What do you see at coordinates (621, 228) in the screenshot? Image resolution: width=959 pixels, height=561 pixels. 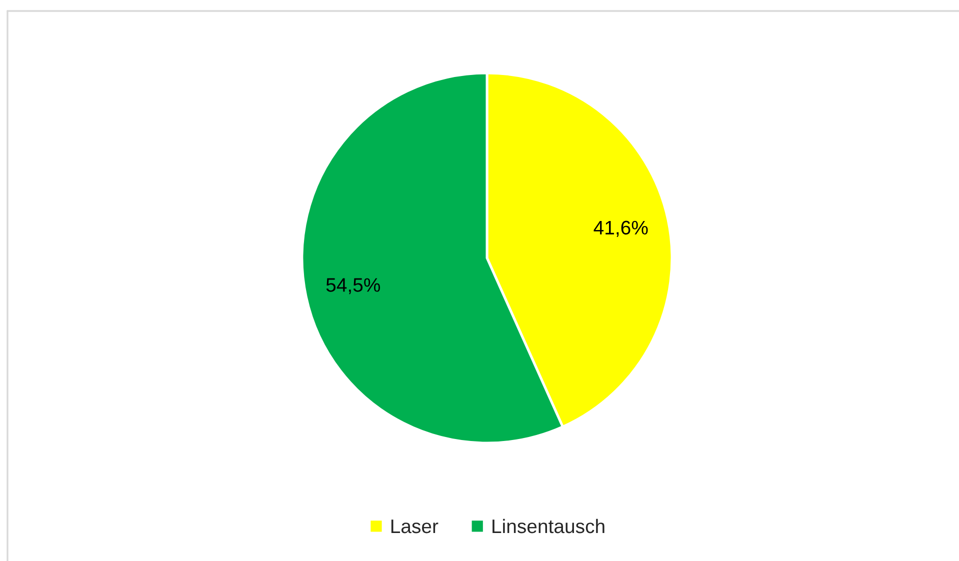 I see `data-label: 41,6%` at bounding box center [621, 228].